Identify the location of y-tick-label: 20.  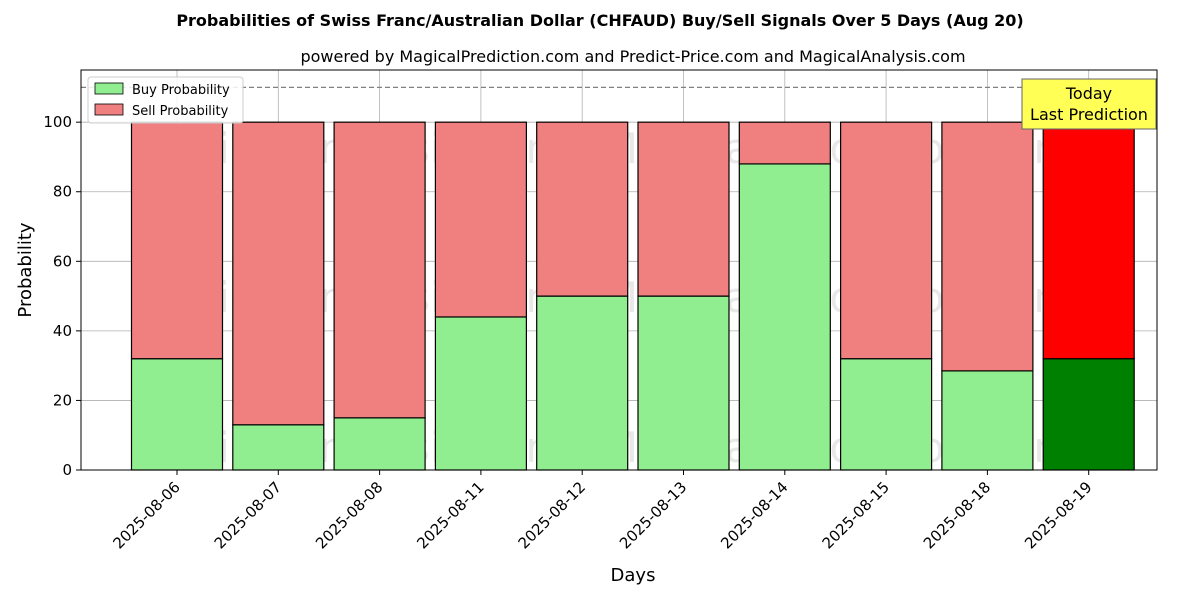
(62, 400).